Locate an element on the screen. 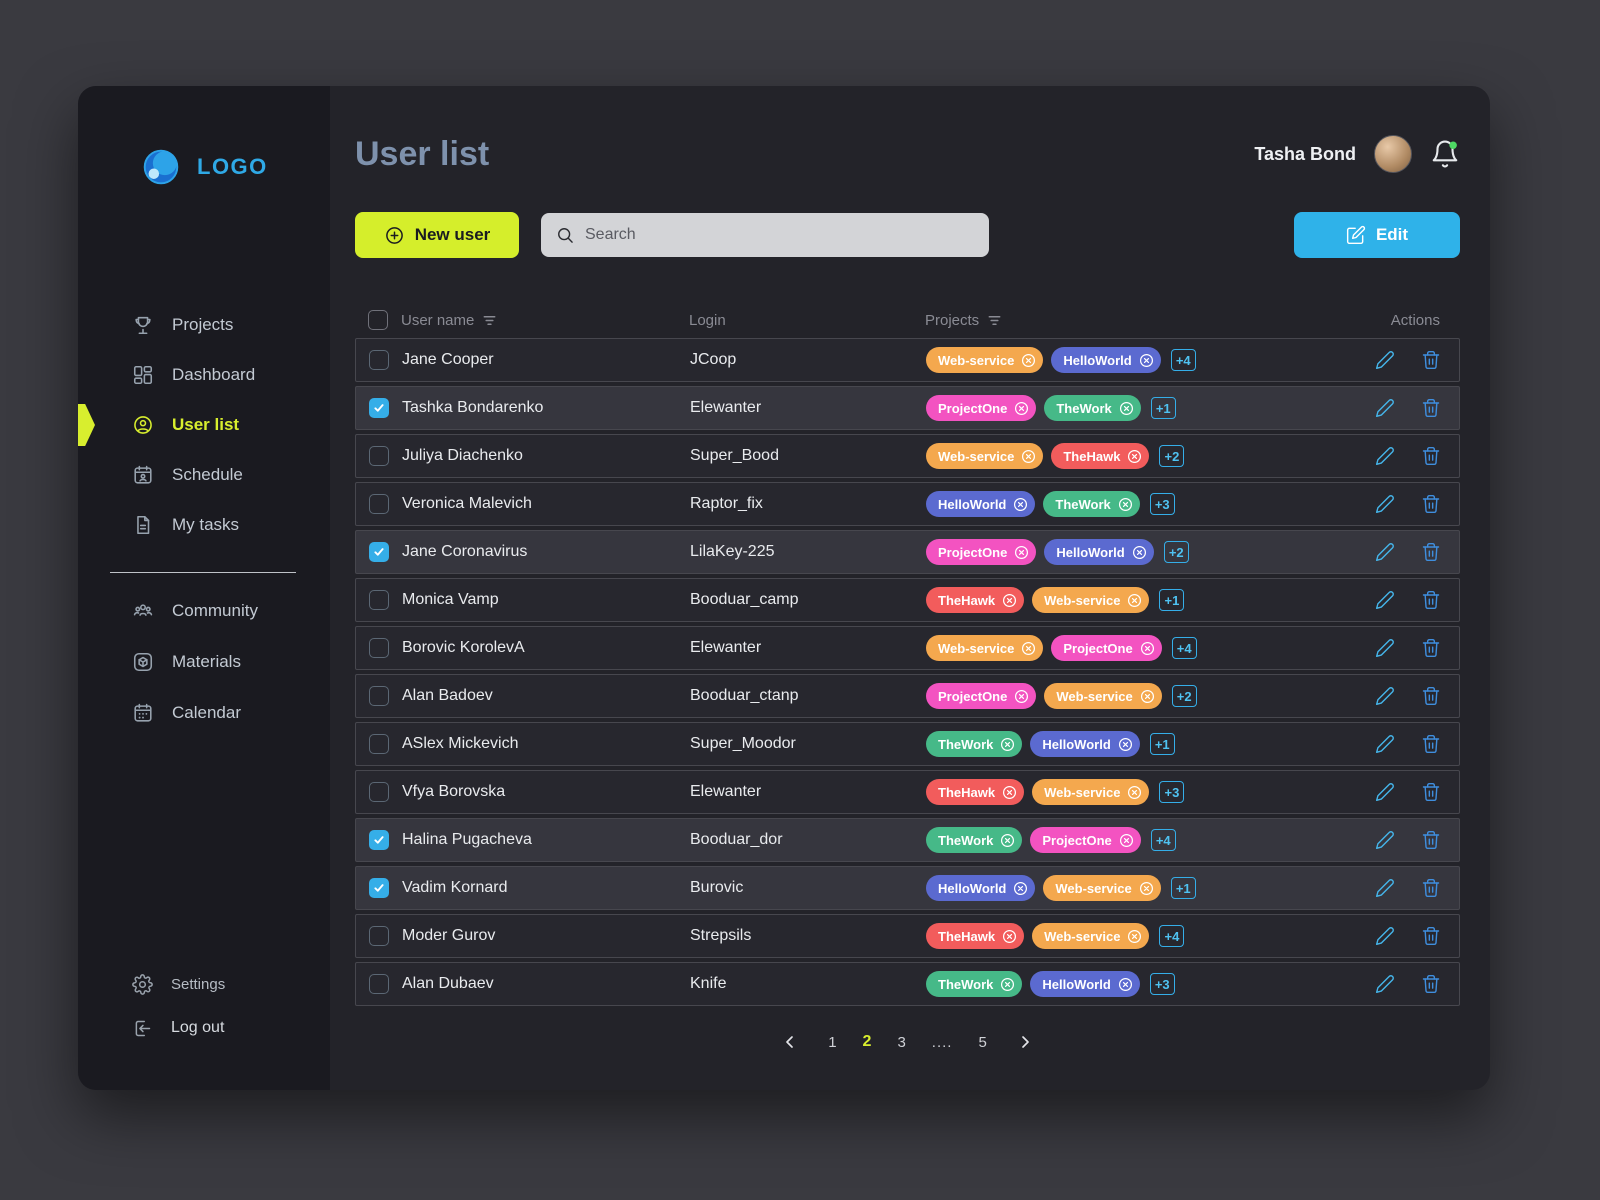 The width and height of the screenshot is (1600, 1200). sidebar-item-community: Community is located at coordinates (204, 610).